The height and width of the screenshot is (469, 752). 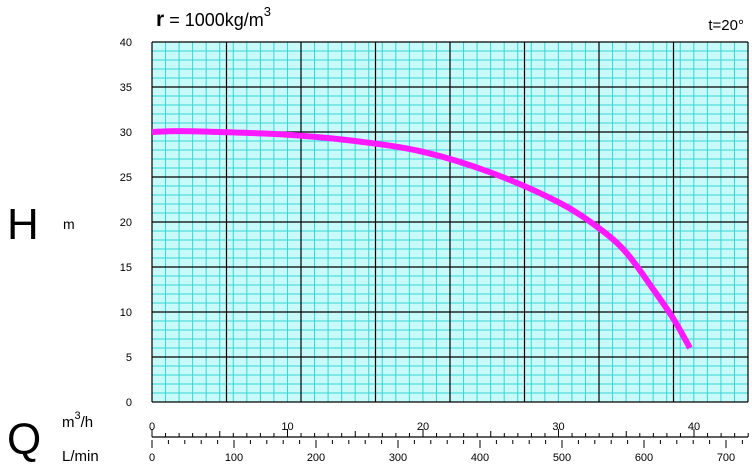 I want to click on y-tick-label: 20, so click(x=126, y=223).